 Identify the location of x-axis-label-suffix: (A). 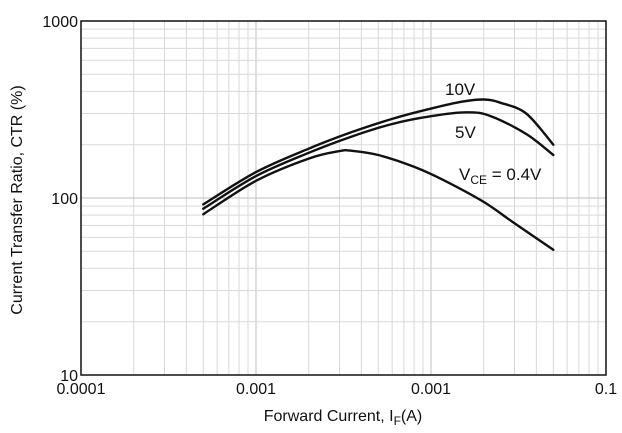
(411, 416).